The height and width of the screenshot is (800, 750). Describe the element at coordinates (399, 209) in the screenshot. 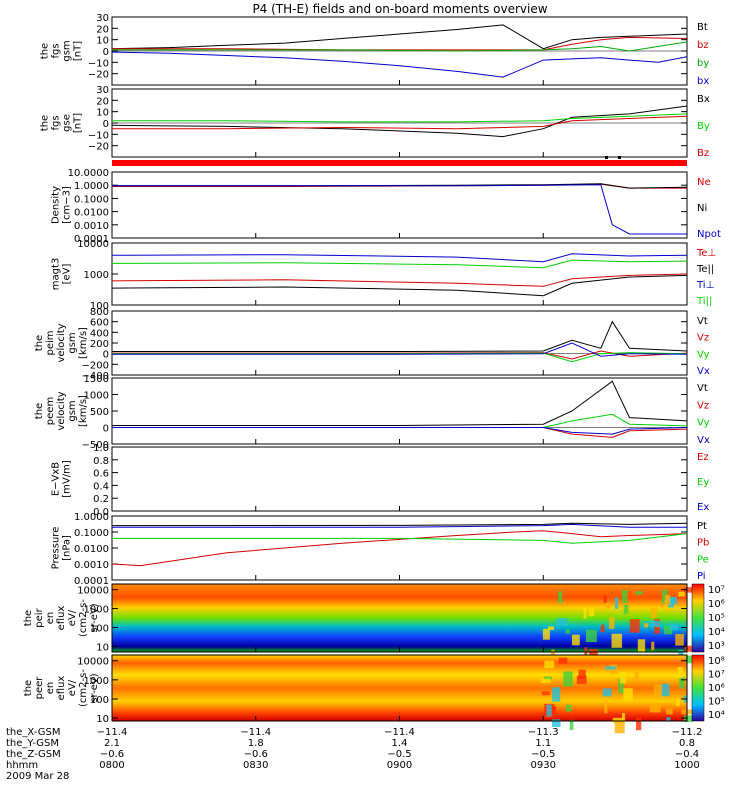

I see `series-line-Npot` at that location.